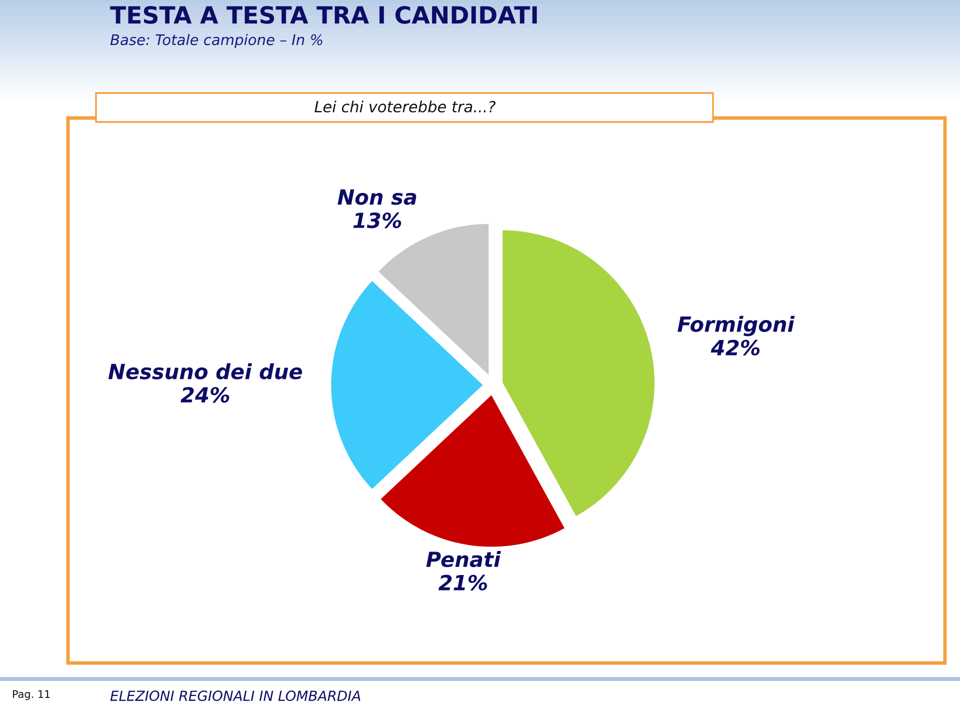 The height and width of the screenshot is (720, 960). What do you see at coordinates (216, 41) in the screenshot?
I see `chart-subtitle: Base: Totale campione – In %` at bounding box center [216, 41].